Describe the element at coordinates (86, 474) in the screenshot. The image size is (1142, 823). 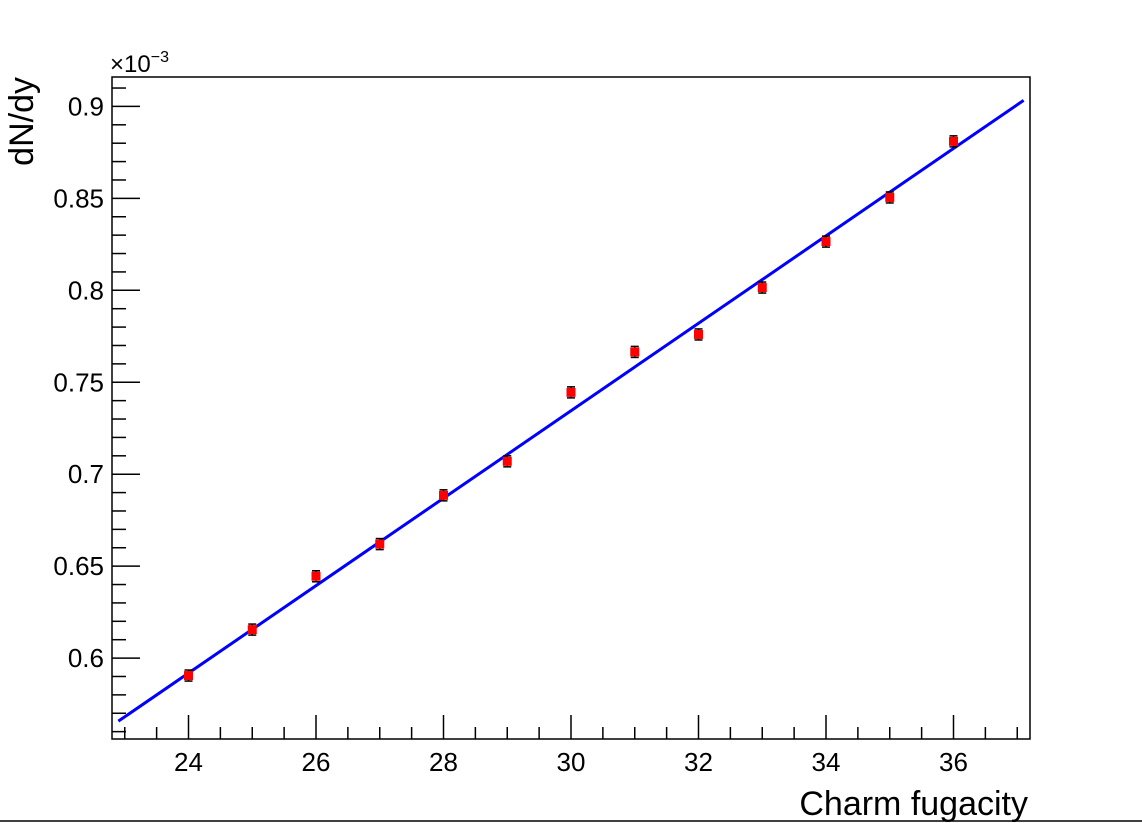
I see `y-tick-label: 0.7` at that location.